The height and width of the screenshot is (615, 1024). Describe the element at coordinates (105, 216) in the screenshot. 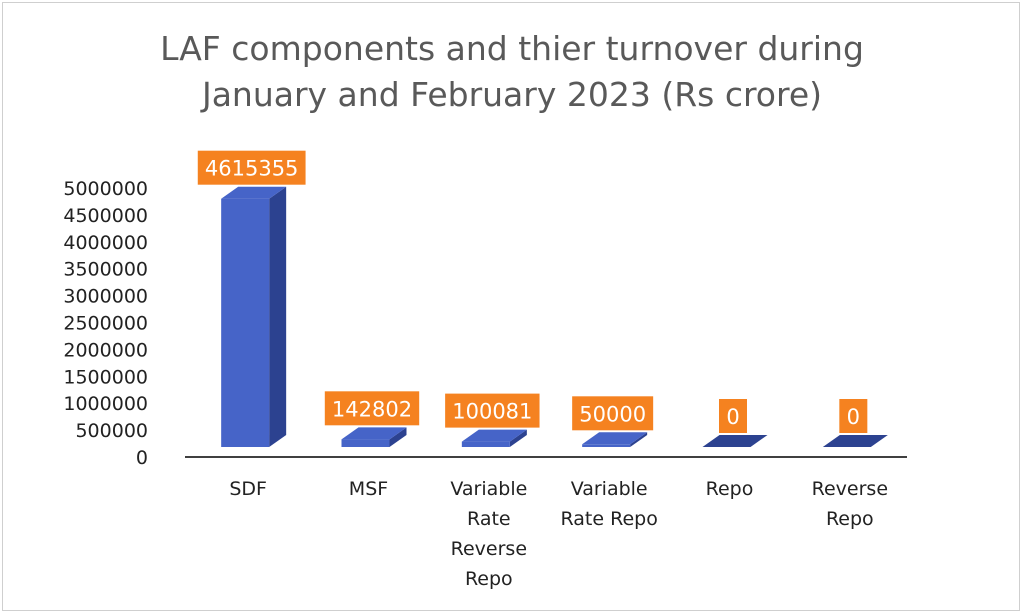

I see `y-tick-label: 4500000` at that location.